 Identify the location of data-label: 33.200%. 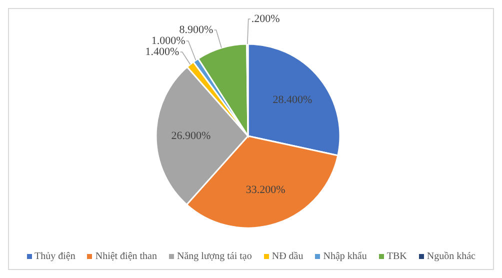
(266, 190).